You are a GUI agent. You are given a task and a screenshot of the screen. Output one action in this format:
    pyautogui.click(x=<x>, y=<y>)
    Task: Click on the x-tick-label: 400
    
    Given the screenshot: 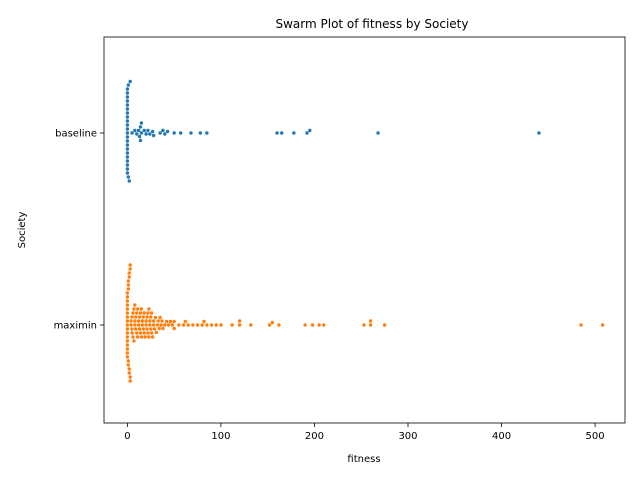 What is the action you would take?
    pyautogui.click(x=501, y=436)
    